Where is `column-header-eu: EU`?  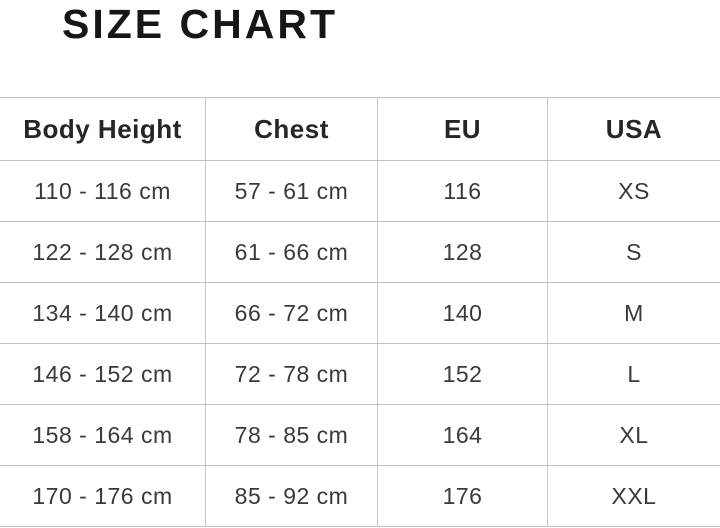
column-header-eu: EU is located at coordinates (462, 129).